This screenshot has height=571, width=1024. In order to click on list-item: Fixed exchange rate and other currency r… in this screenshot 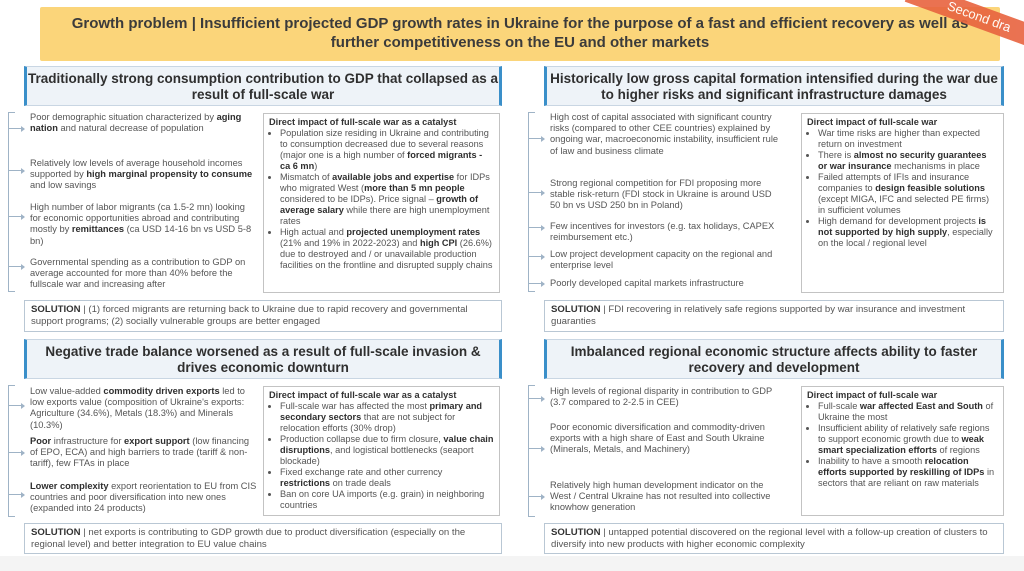, I will do `click(387, 478)`.